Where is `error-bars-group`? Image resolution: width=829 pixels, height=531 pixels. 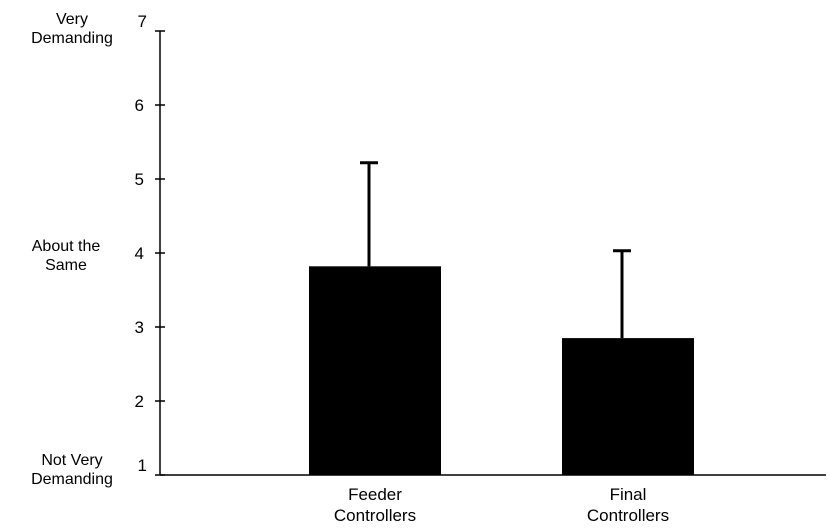
error-bars-group is located at coordinates (495, 250).